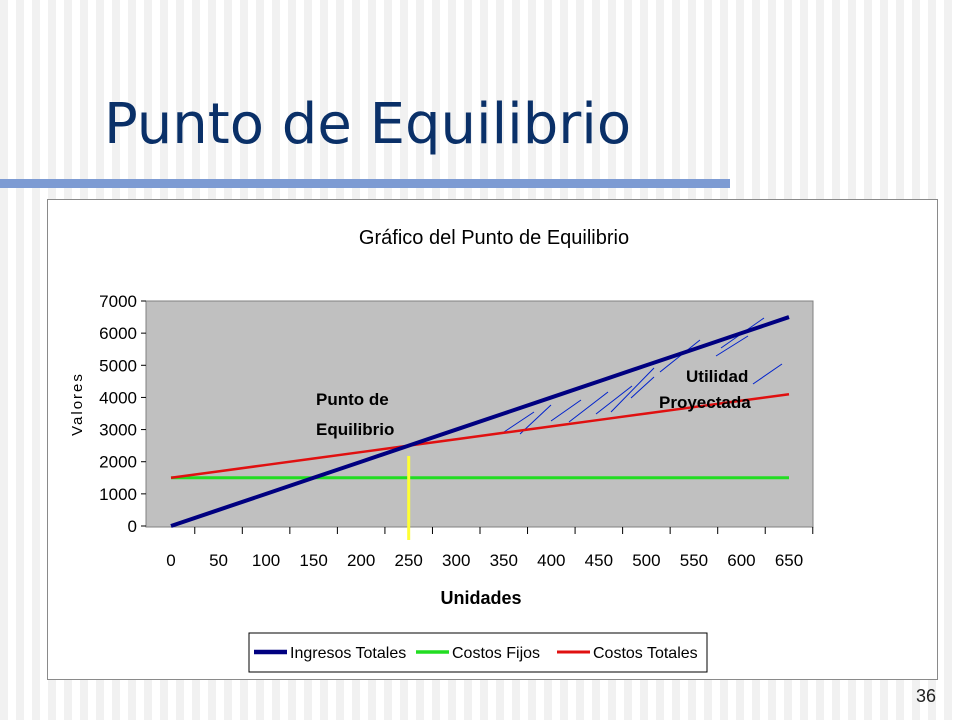  What do you see at coordinates (456, 560) in the screenshot?
I see `x-tick-label: 300` at bounding box center [456, 560].